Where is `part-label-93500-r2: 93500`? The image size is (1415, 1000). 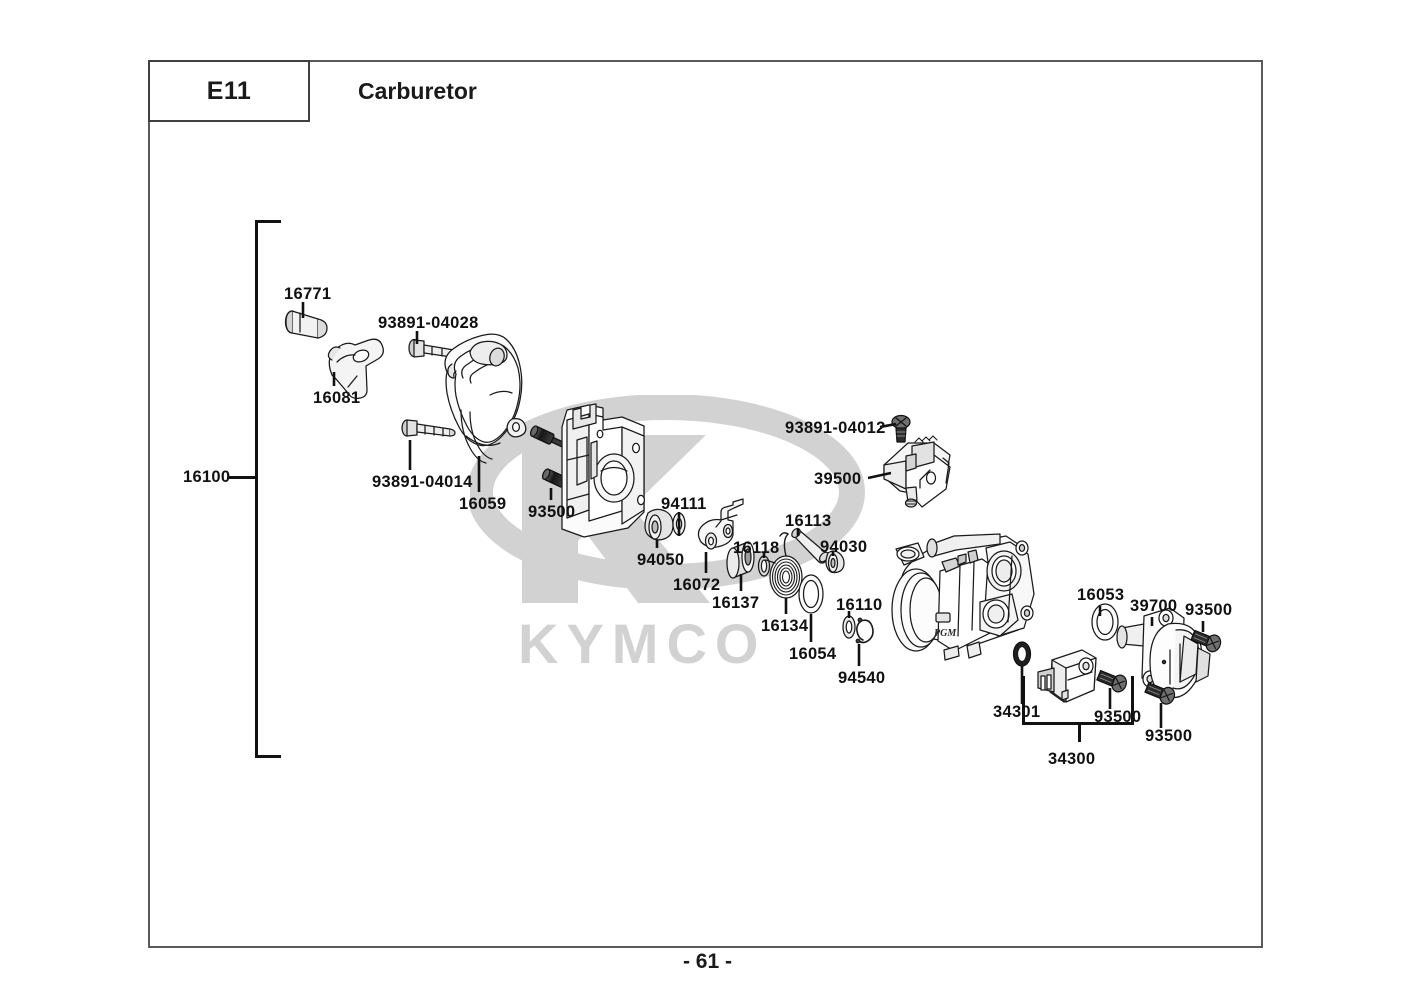
part-label-93500-r2: 93500 is located at coordinates (1118, 717).